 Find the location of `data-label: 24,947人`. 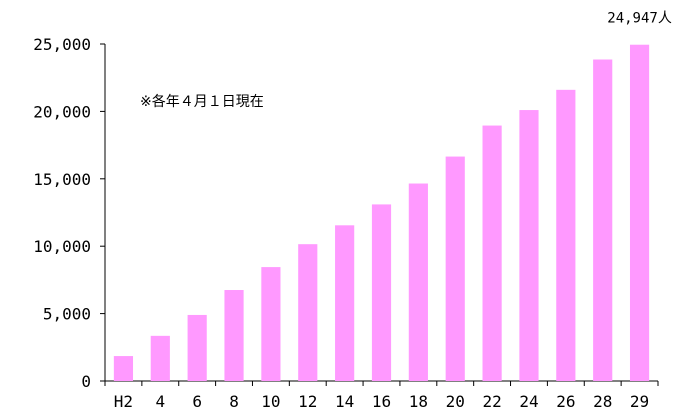

data-label: 24,947人 is located at coordinates (639, 19).